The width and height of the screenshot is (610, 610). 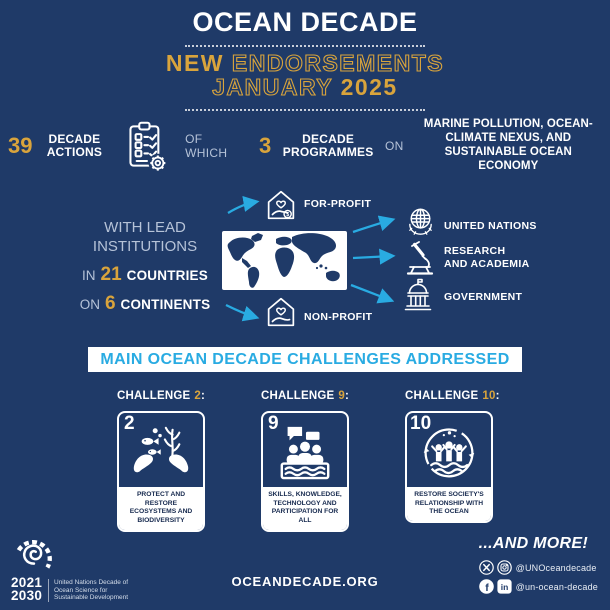 I want to click on dollar-glyph: $, so click(x=287, y=215).